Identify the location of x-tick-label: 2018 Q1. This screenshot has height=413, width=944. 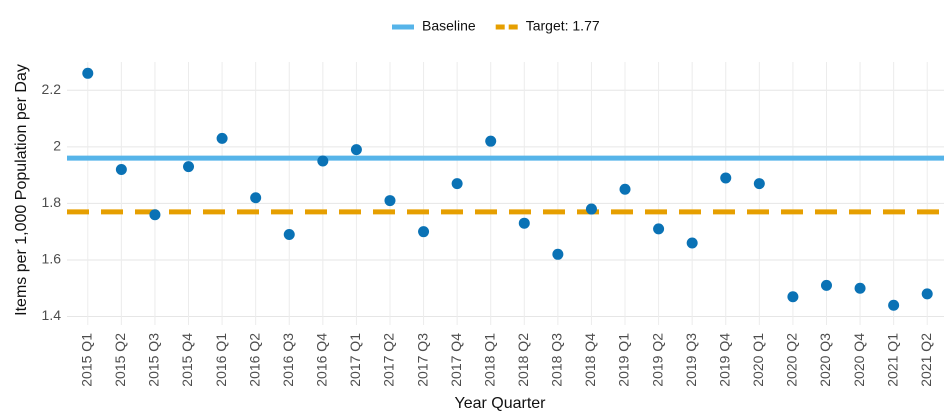
(489, 360).